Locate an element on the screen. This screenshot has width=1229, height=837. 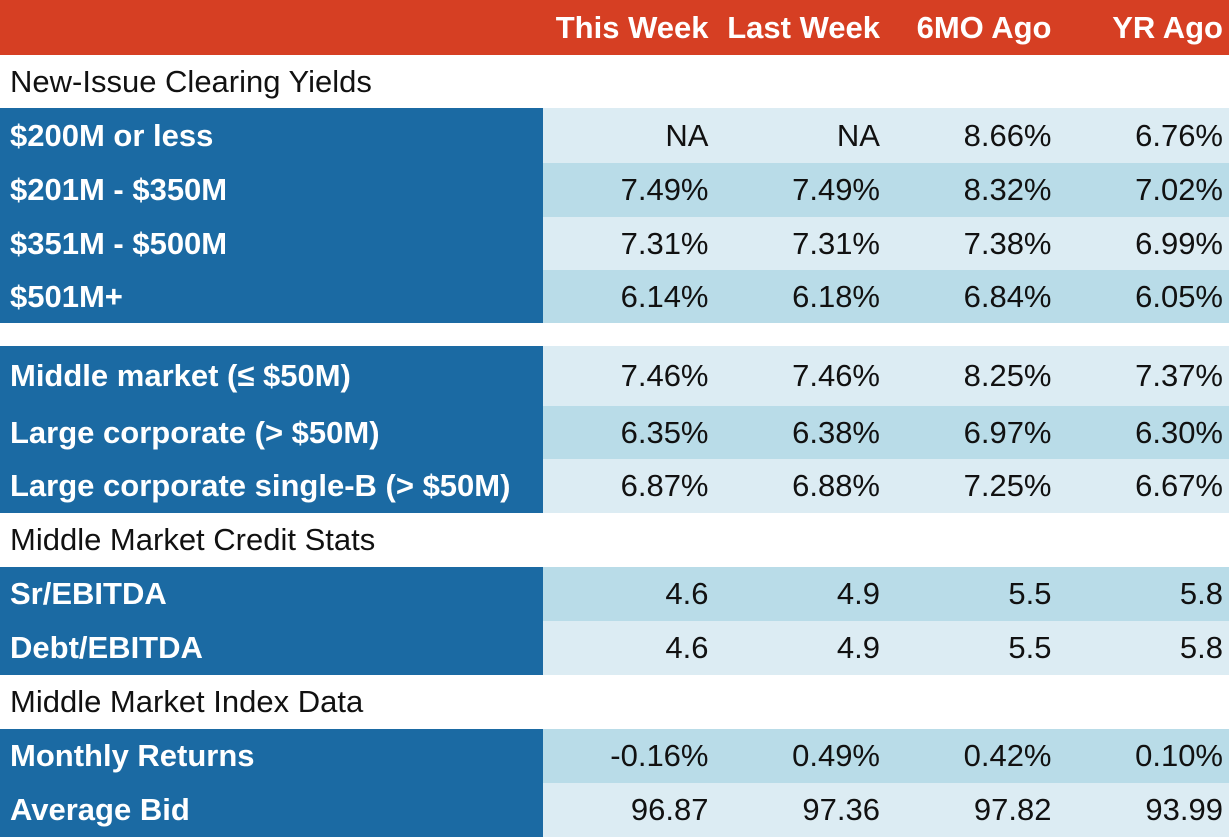
value-cell: 6.99% is located at coordinates (1143, 243).